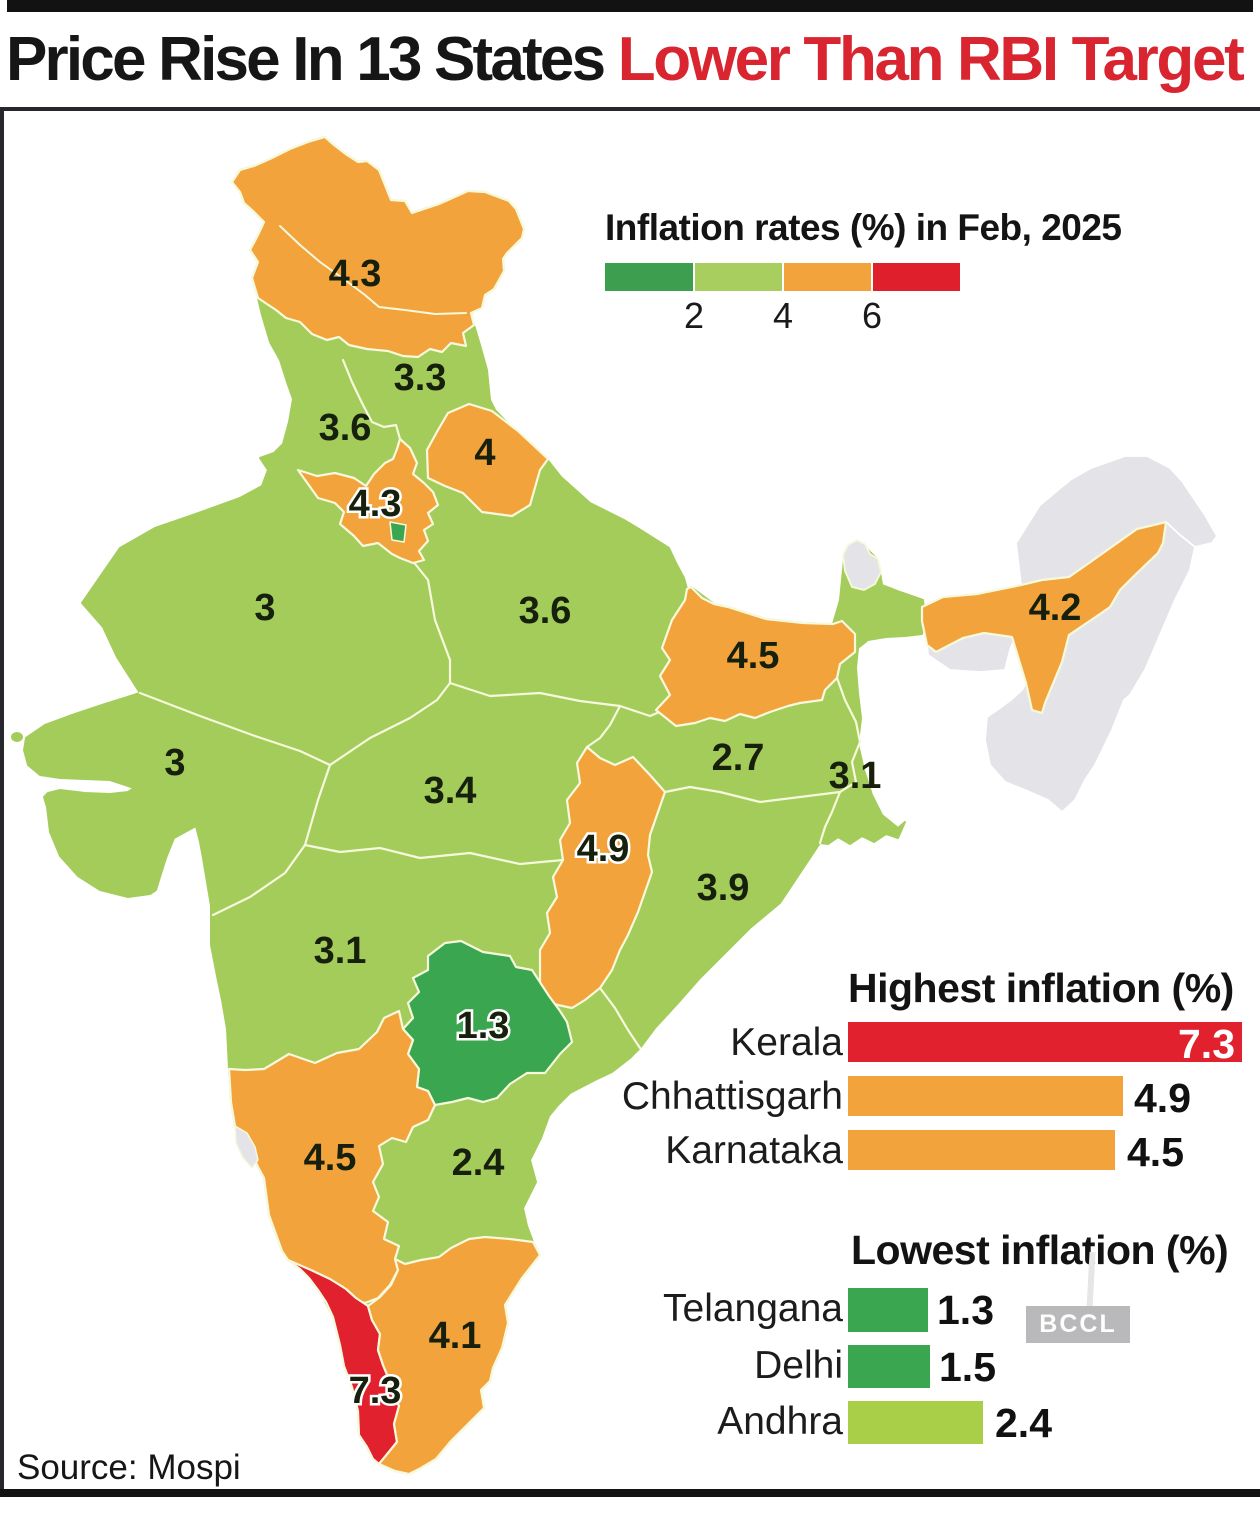 The width and height of the screenshot is (1260, 1531). Describe the element at coordinates (723, 888) in the screenshot. I see `svg-text: 3.9` at that location.